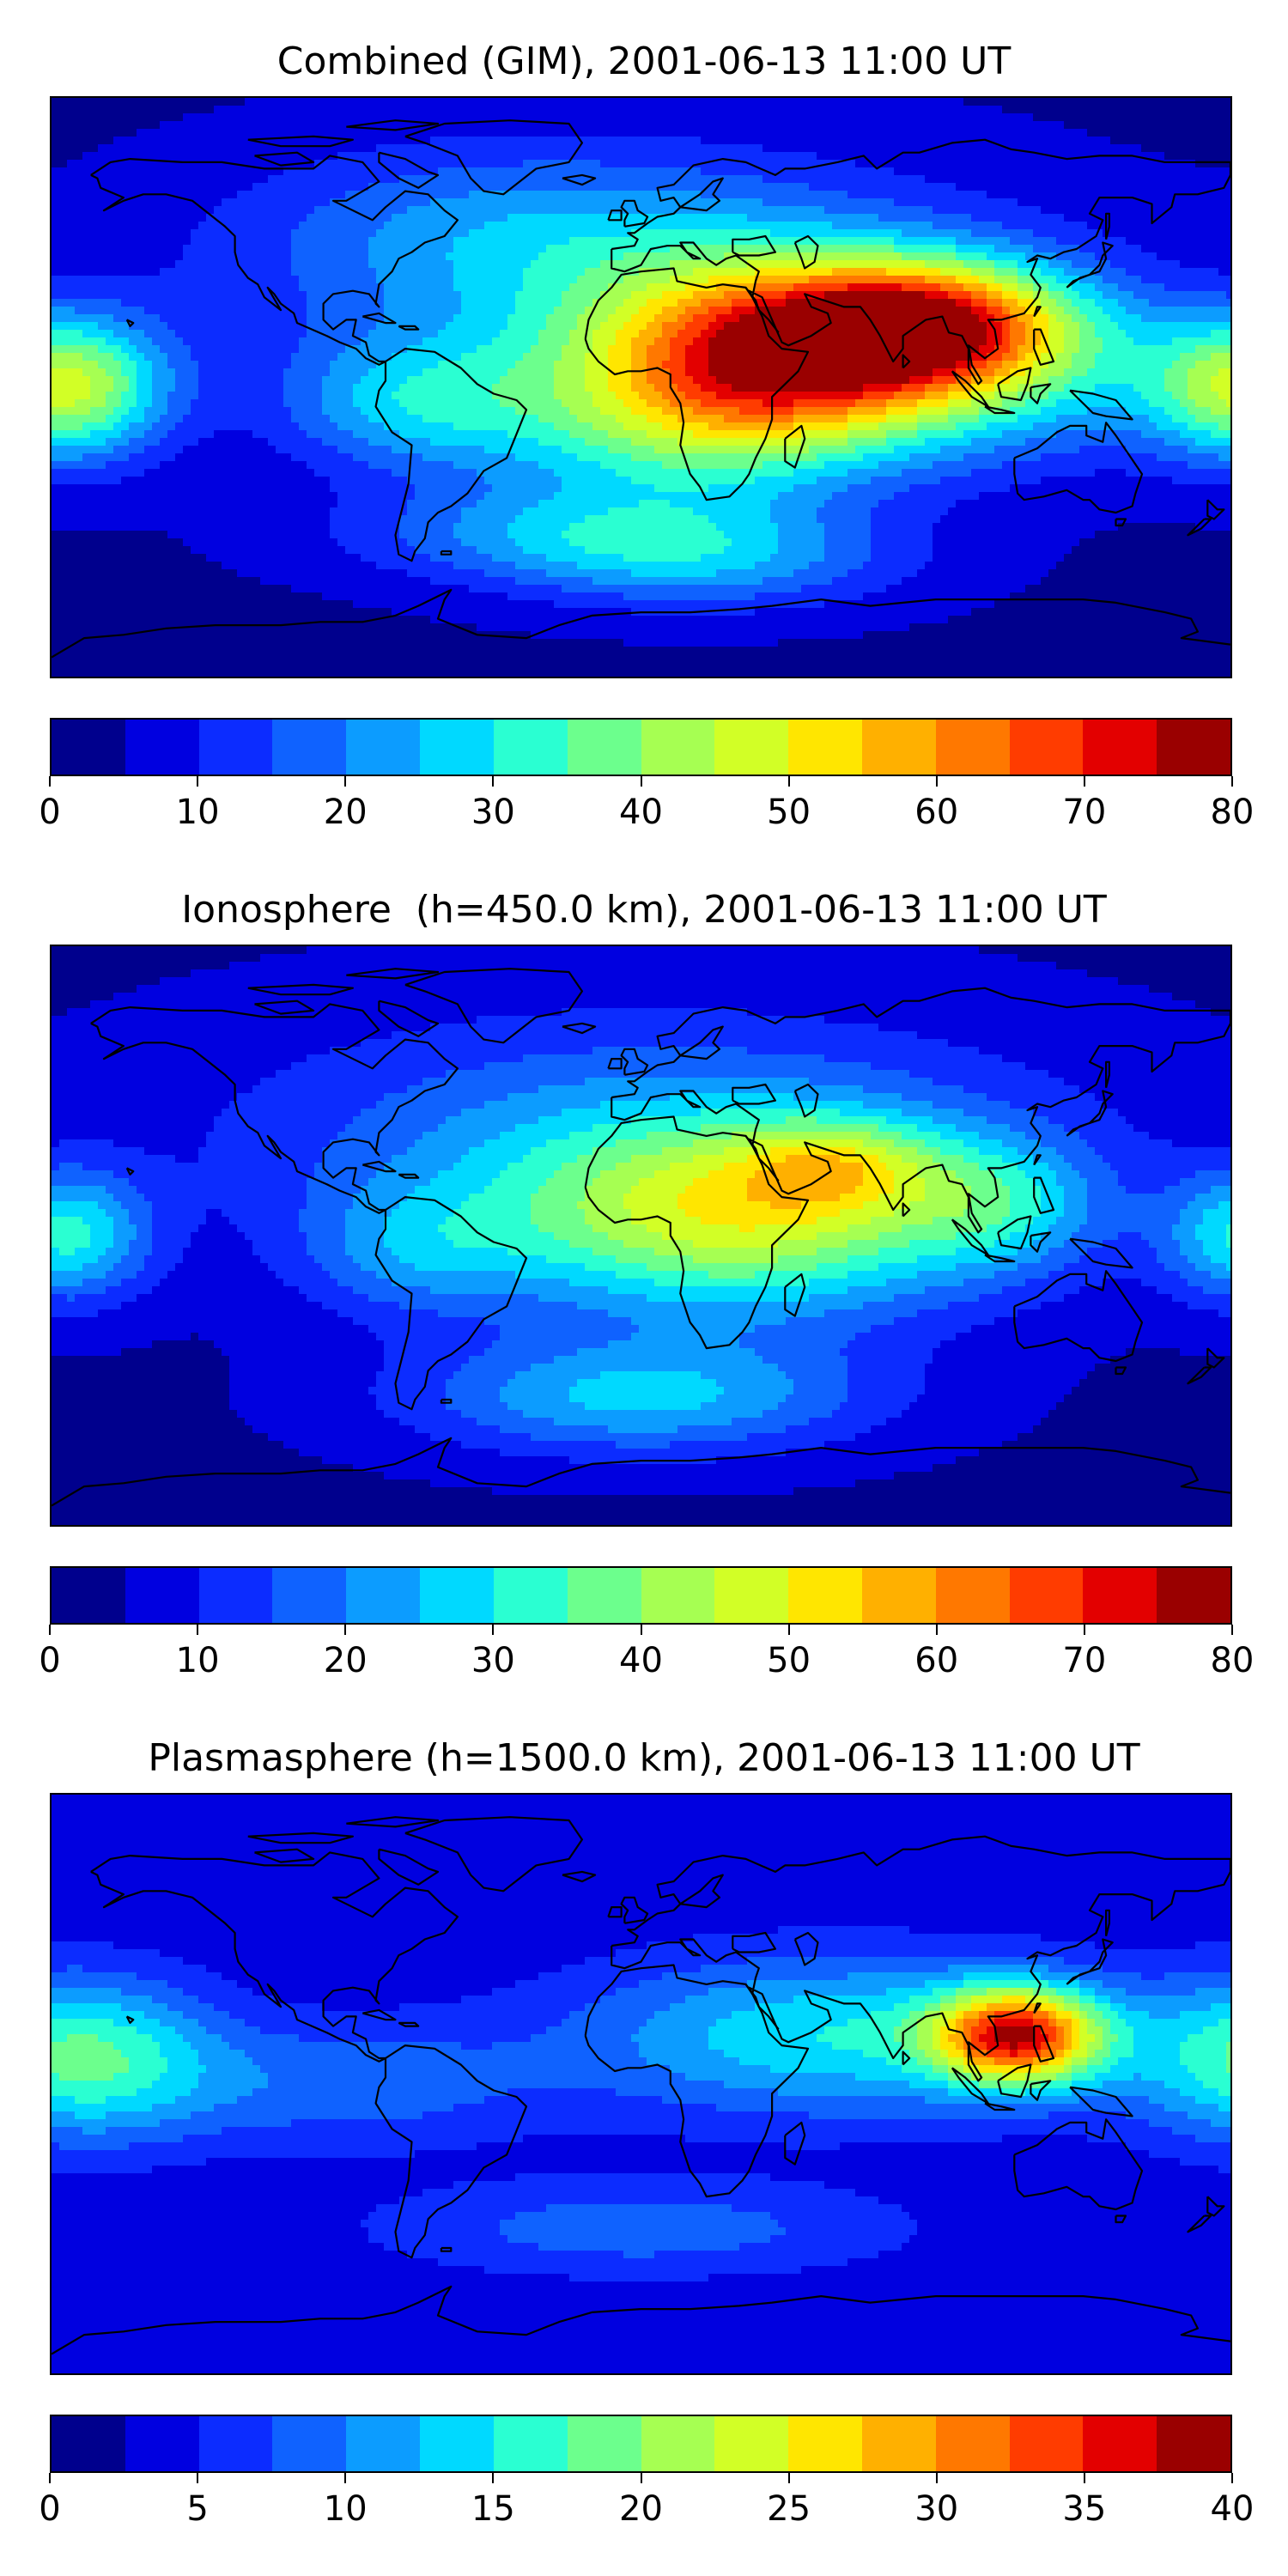 Image resolution: width=1288 pixels, height=2576 pixels. I want to click on colorbar-tick-label: 0, so click(49, 1660).